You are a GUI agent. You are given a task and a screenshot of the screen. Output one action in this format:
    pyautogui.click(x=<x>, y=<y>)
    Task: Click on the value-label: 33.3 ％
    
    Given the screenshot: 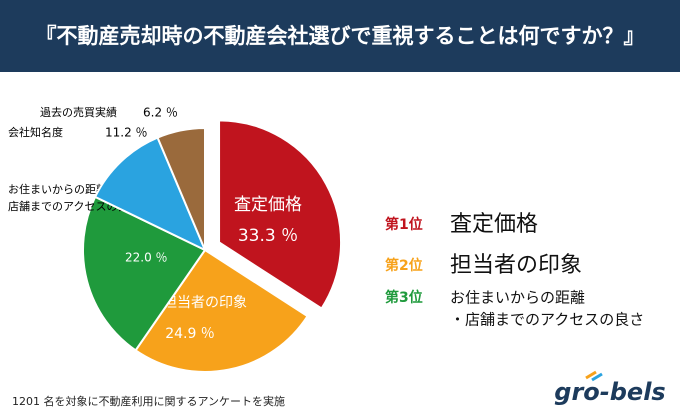 What is the action you would take?
    pyautogui.click(x=268, y=236)
    